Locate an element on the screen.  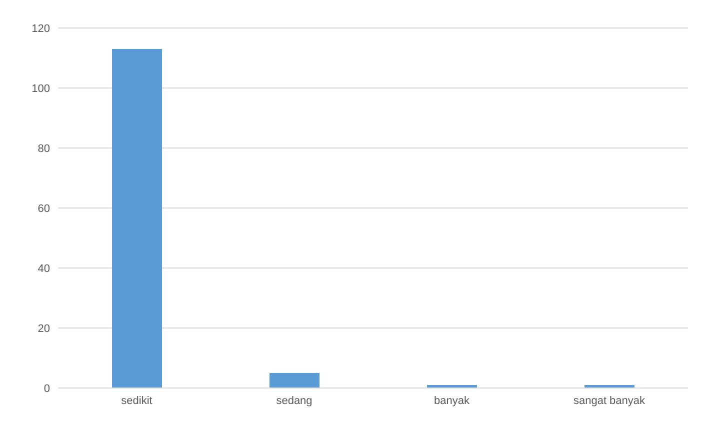
y-tick-label: 120 is located at coordinates (41, 28).